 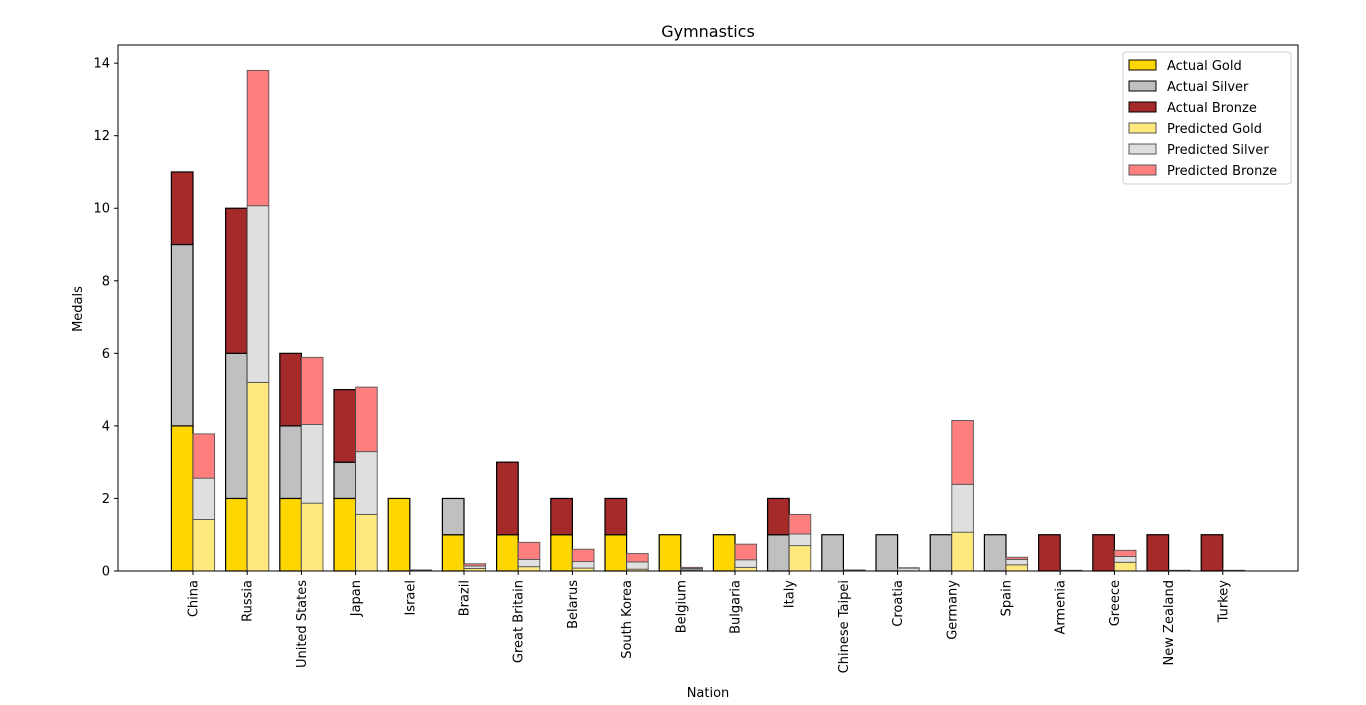 What do you see at coordinates (312, 390) in the screenshot?
I see `bar-predicted-bronze-united-states` at bounding box center [312, 390].